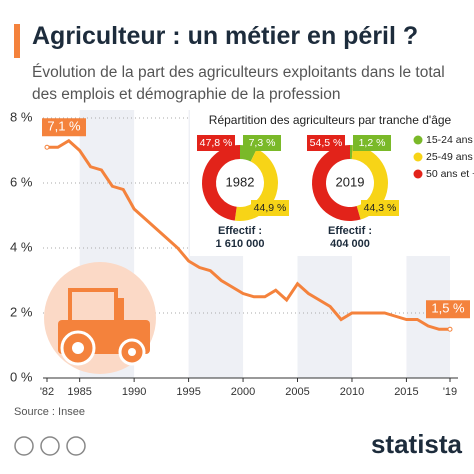 The height and width of the screenshot is (474, 474). I want to click on x-tick-label: 2015, so click(406, 392).